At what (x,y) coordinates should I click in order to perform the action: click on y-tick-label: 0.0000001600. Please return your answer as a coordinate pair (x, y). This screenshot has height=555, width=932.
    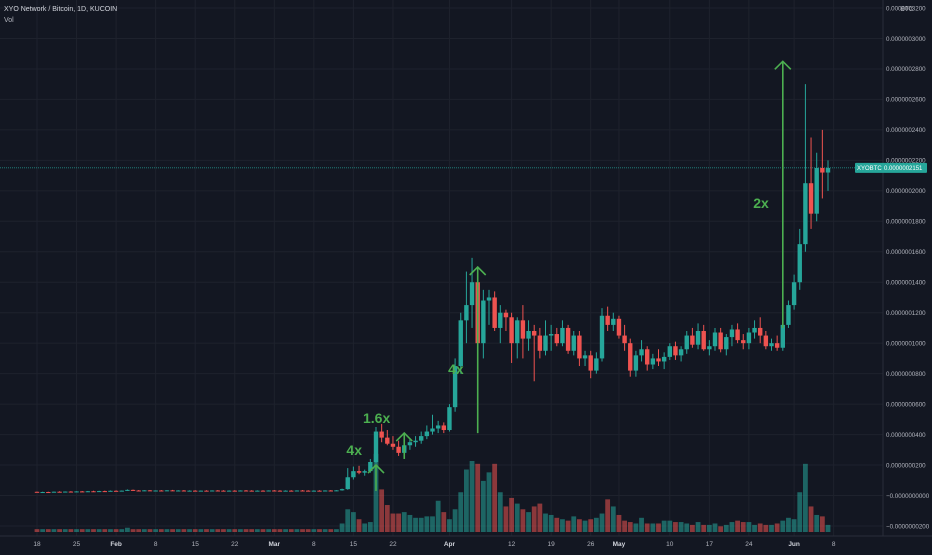
    Looking at the image, I should click on (906, 252).